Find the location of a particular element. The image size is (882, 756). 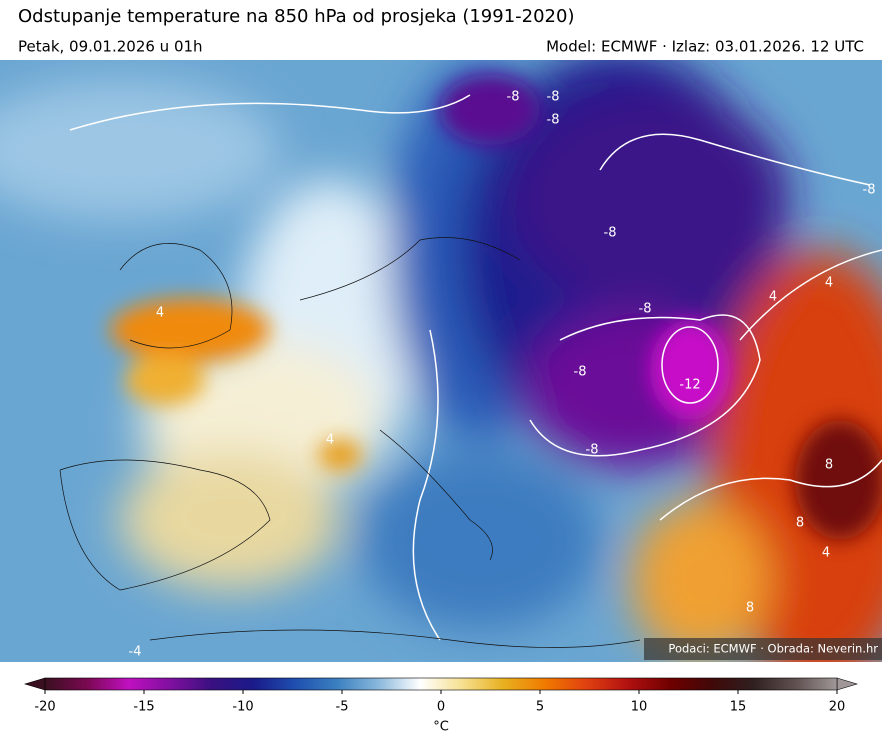

credit-box is located at coordinates (763, 649).